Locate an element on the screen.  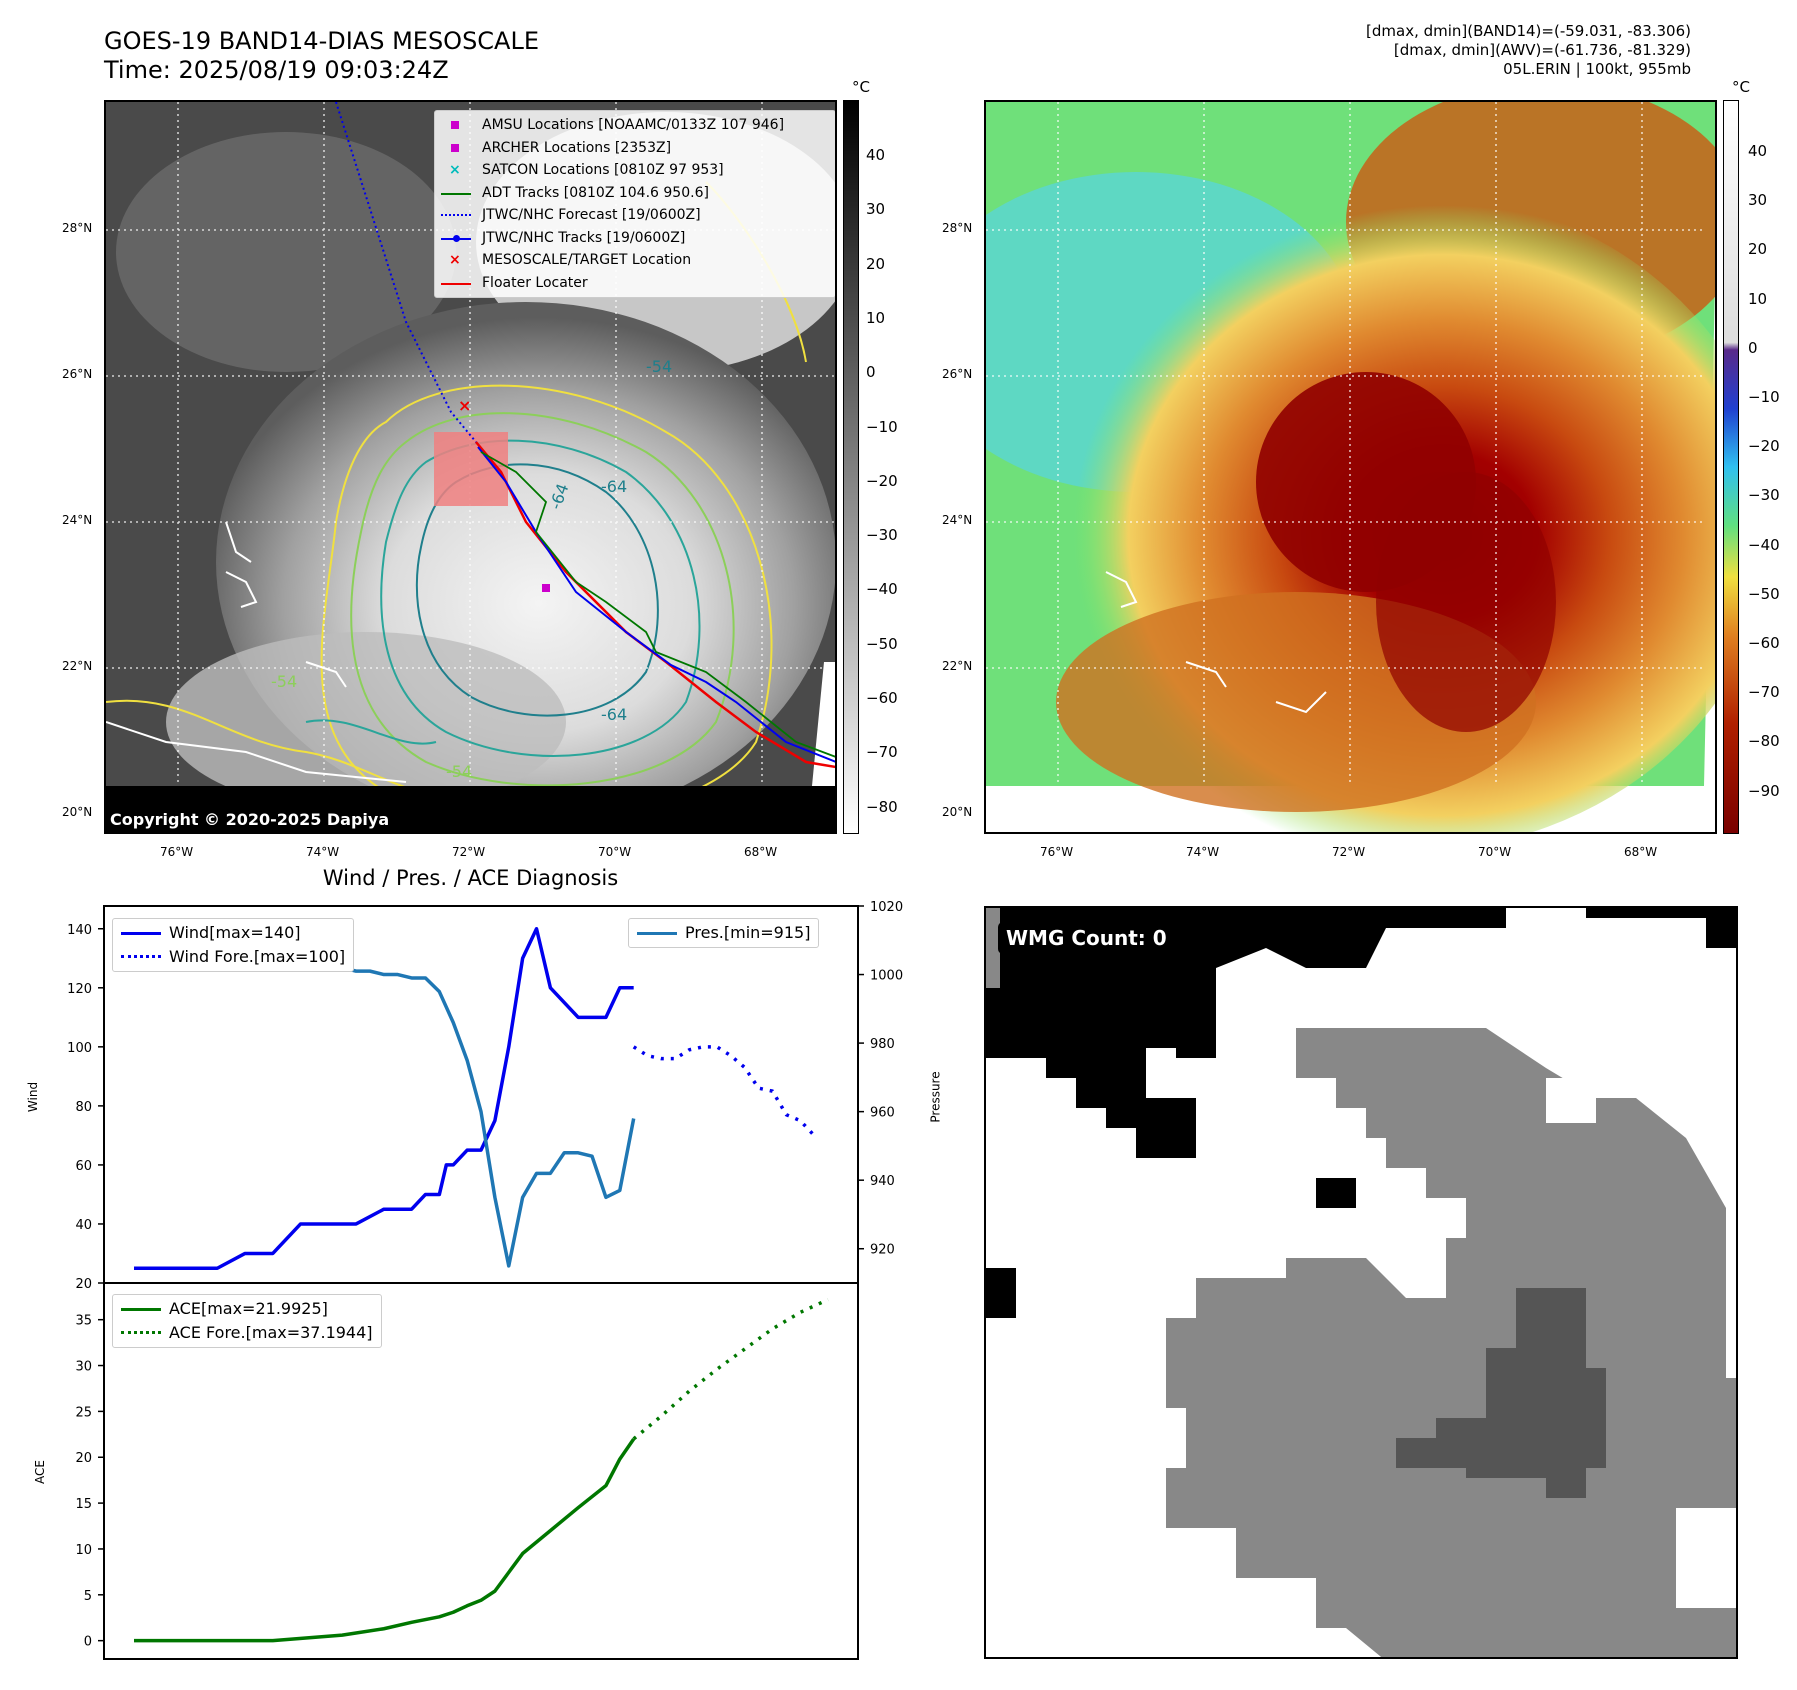
colorbar-tick-label: −50 is located at coordinates (882, 643).